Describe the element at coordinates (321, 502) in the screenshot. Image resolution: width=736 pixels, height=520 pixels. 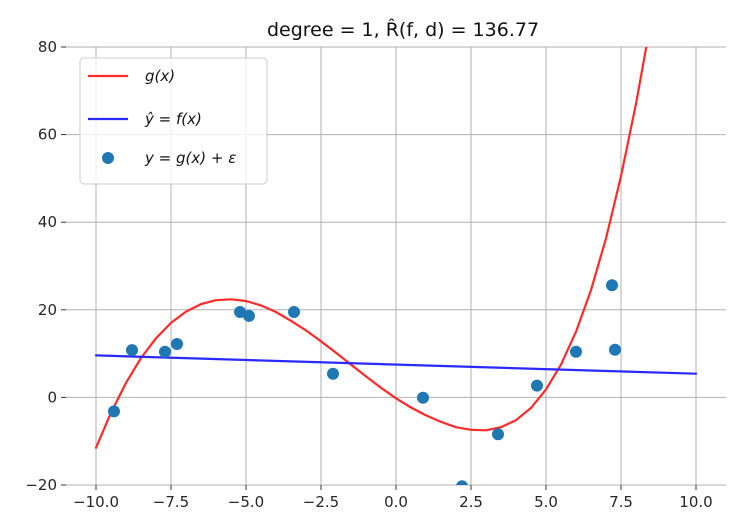
I see `x-tick-label: −2.5` at that location.